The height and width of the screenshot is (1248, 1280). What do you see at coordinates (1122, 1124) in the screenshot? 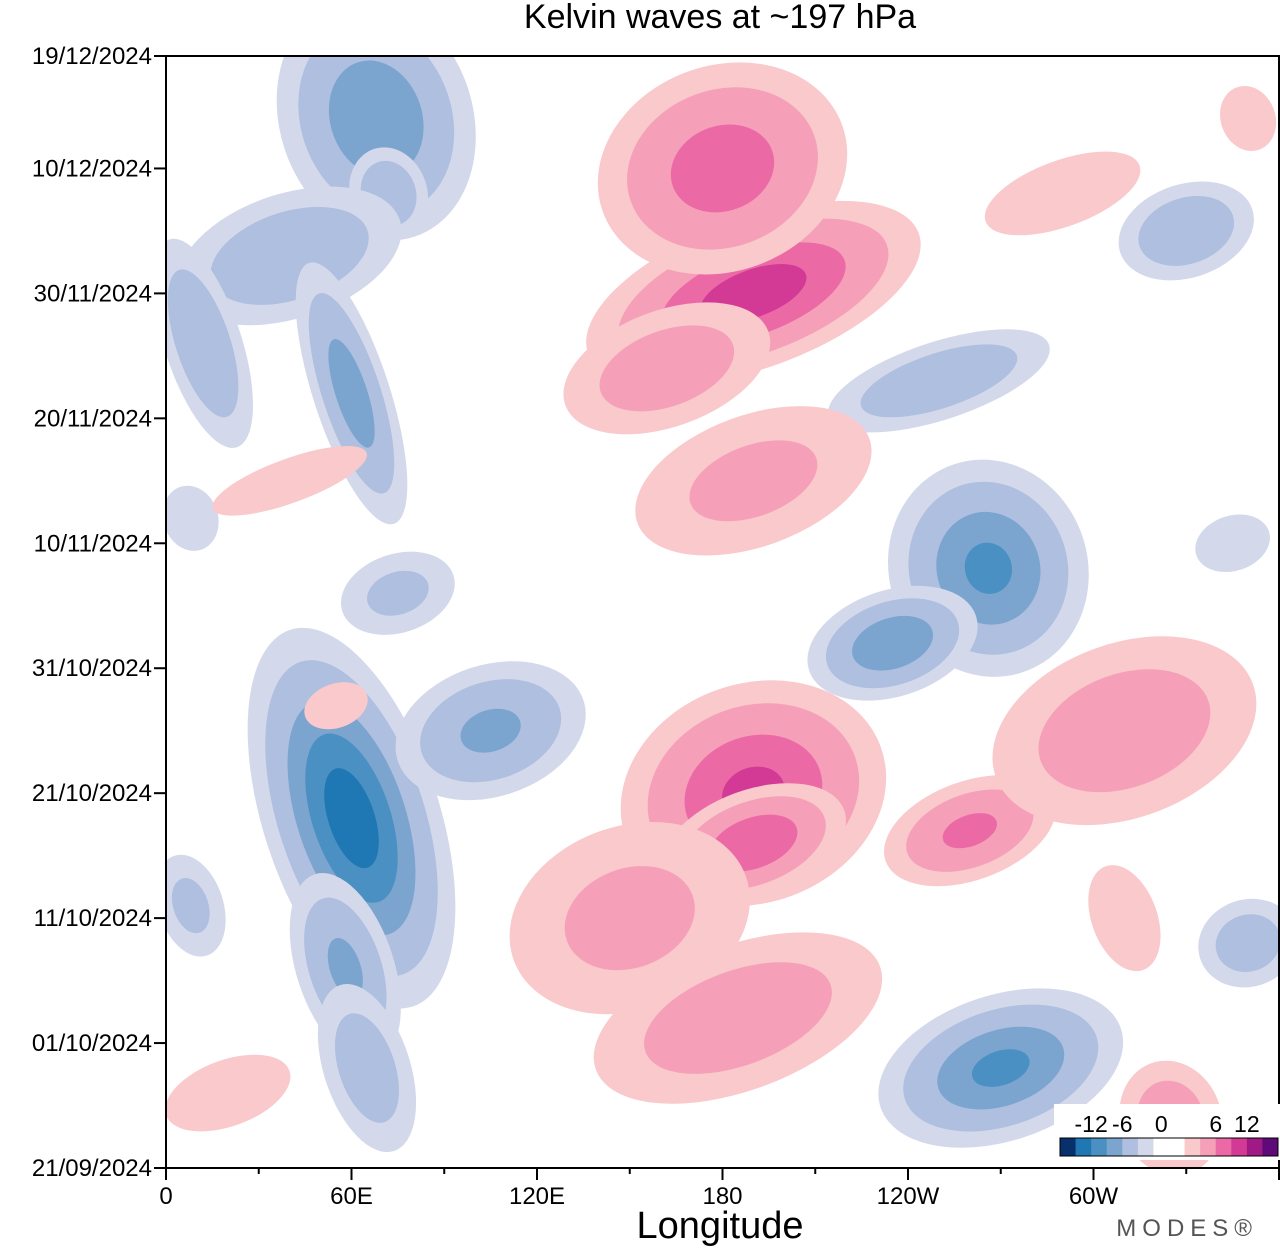
I see `colorbar-label: -6` at bounding box center [1122, 1124].